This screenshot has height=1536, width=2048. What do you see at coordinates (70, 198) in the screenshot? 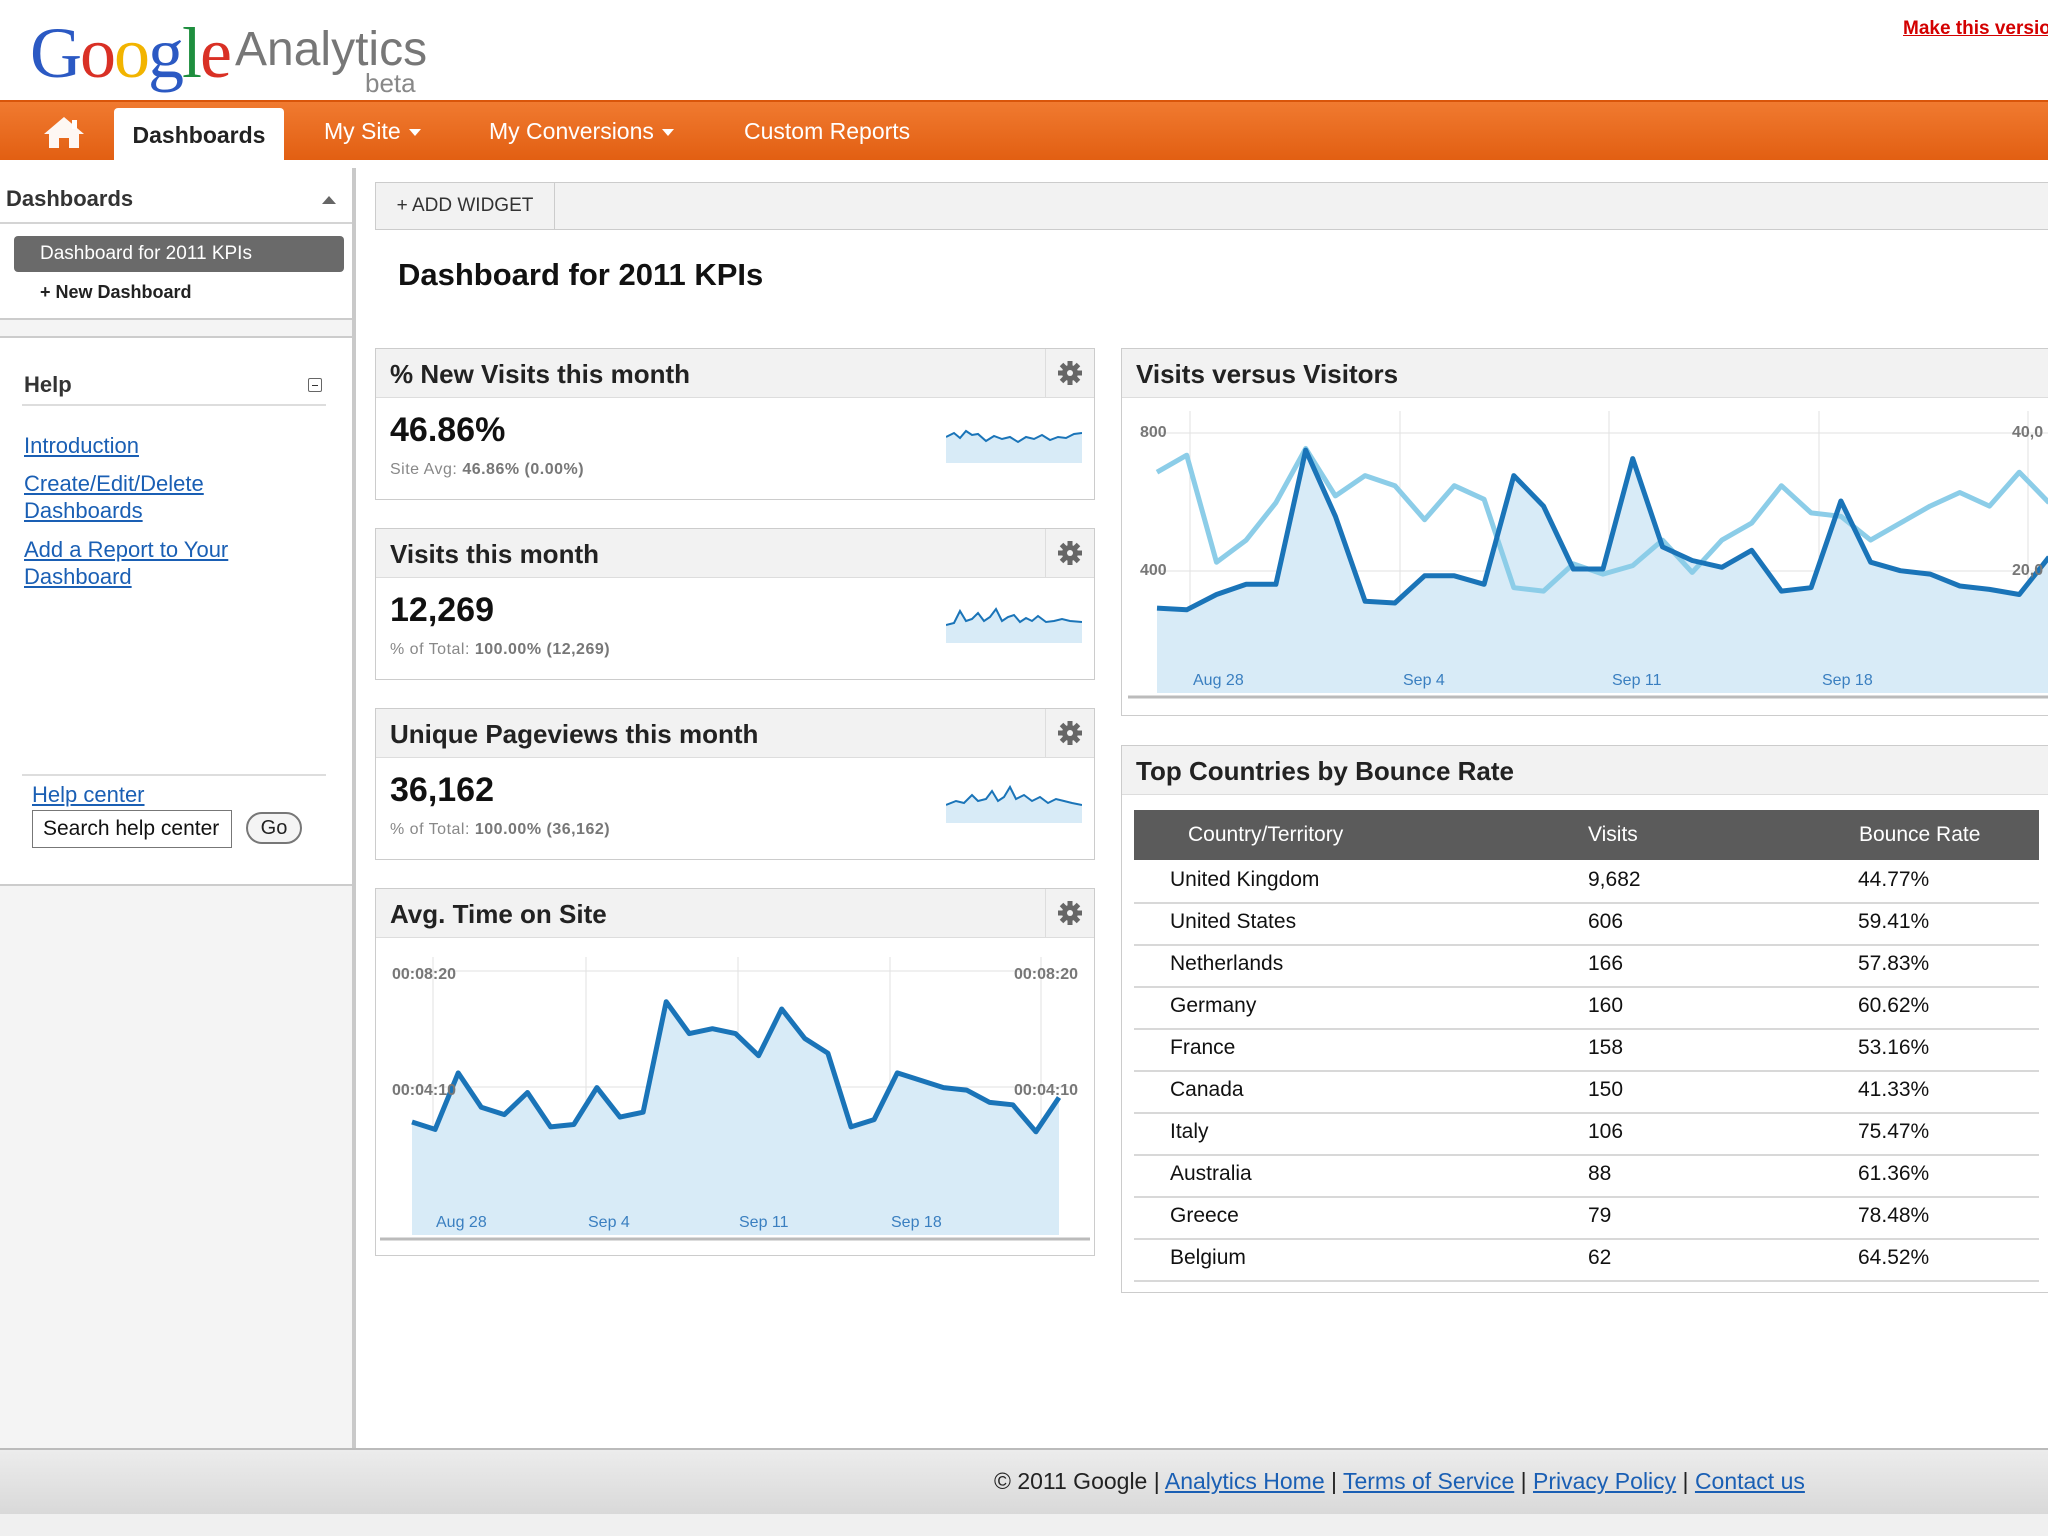
I see `dashboards-panel-title: Dashboards` at bounding box center [70, 198].